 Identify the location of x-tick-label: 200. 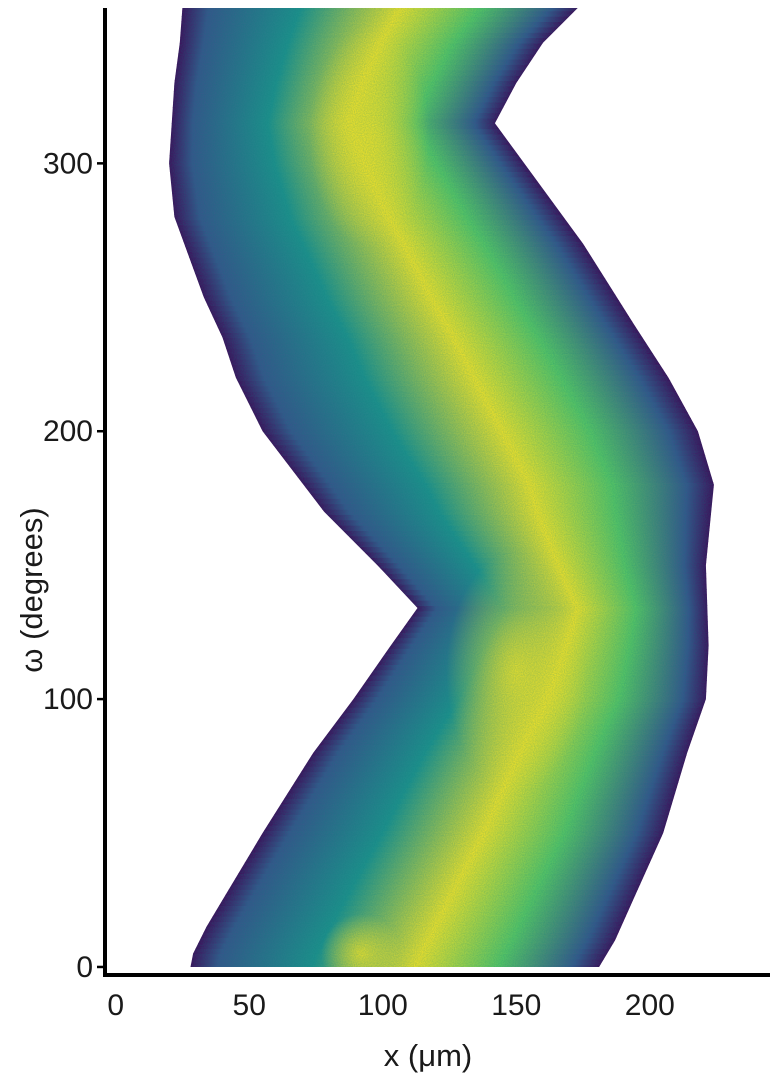
(650, 1005).